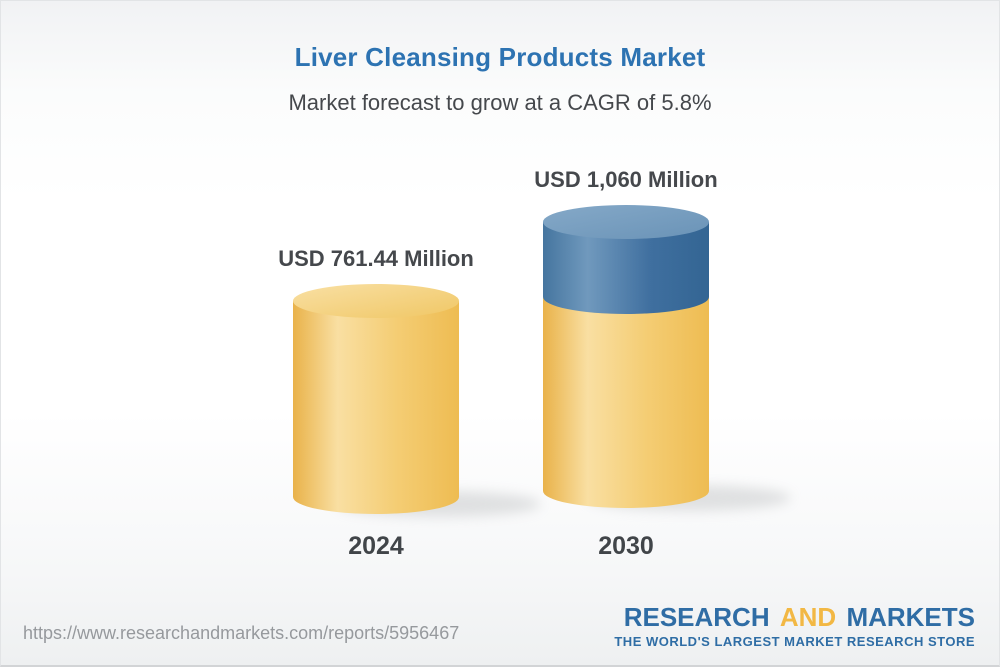 The image size is (1000, 667). What do you see at coordinates (626, 402) in the screenshot?
I see `cylinder-2030-base-body` at bounding box center [626, 402].